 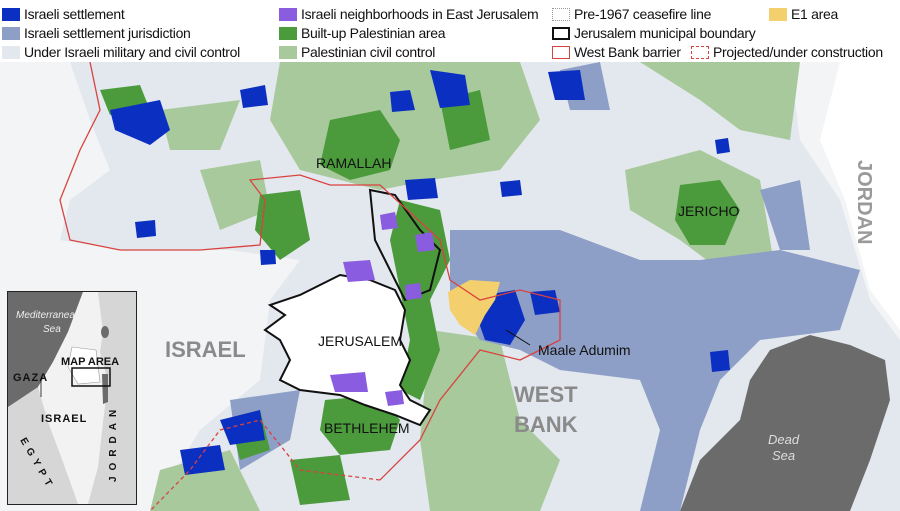 I want to click on legend-label: Under Israeli military and civil control, so click(x=132, y=52).